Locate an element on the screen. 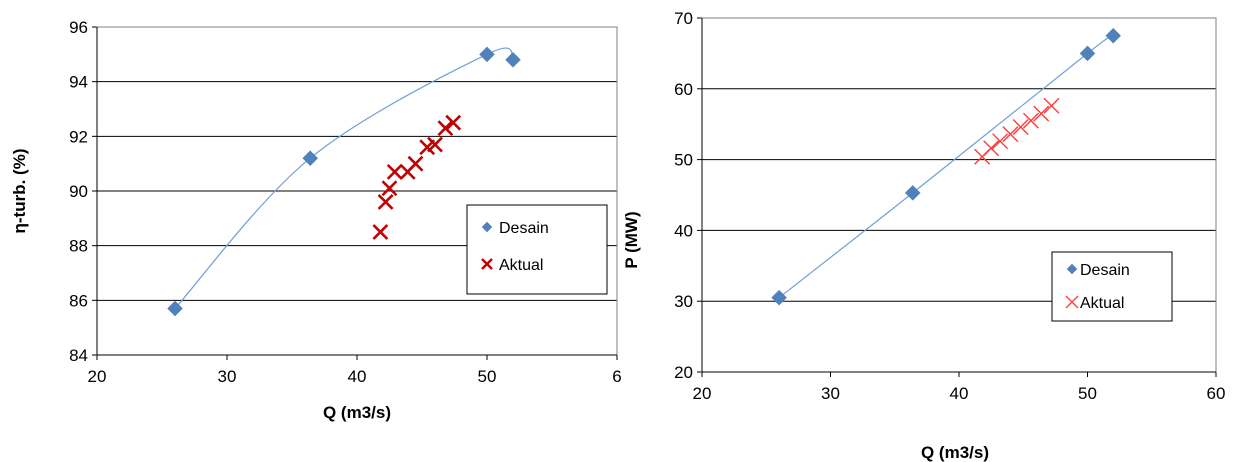  y-tick-label: 92 is located at coordinates (78, 136).